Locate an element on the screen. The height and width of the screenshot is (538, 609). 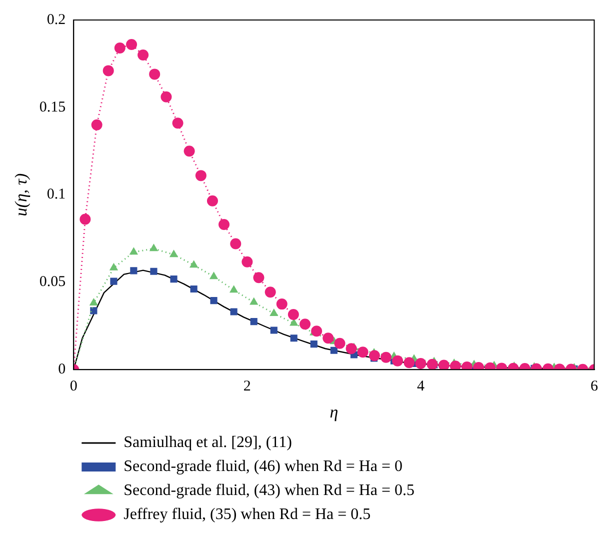
y-tick-label: 0.15 is located at coordinates (52, 107).